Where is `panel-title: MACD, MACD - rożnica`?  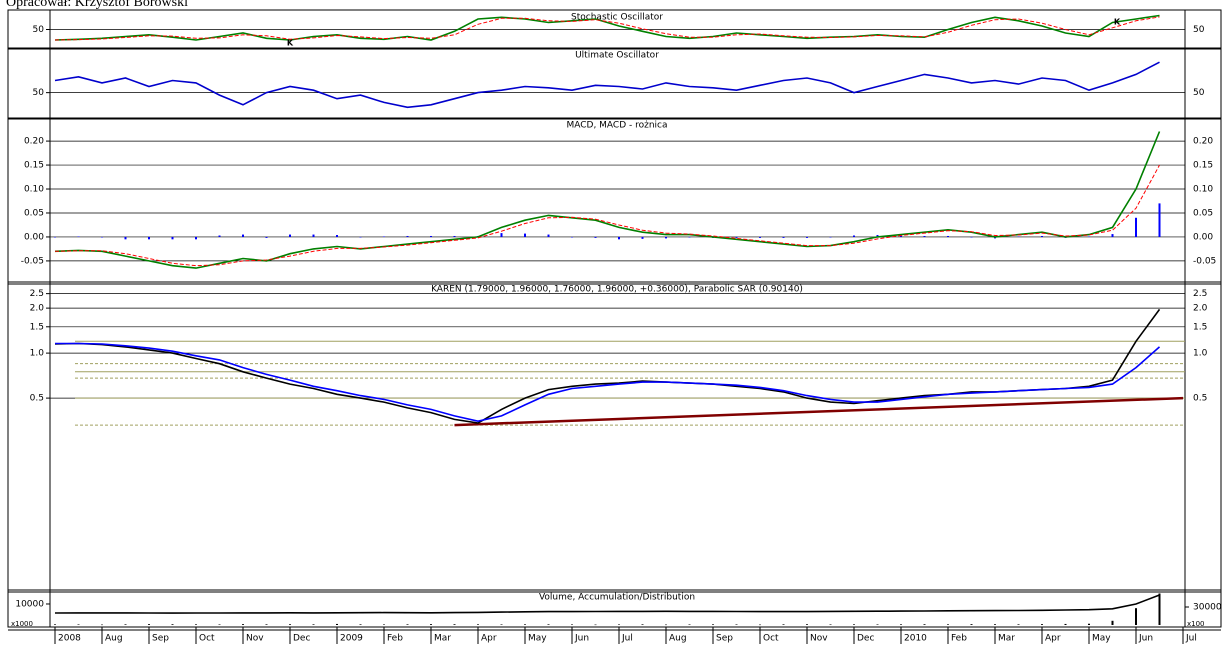 panel-title: MACD, MACD - rożnica is located at coordinates (616, 126).